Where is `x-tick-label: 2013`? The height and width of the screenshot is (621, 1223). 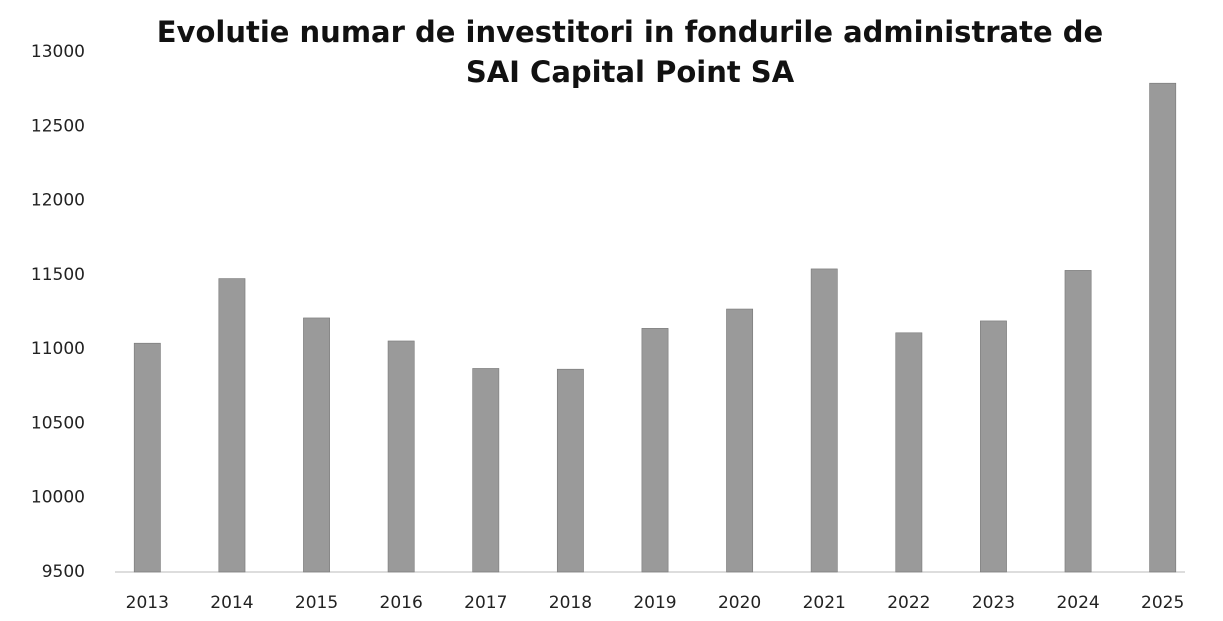 x-tick-label: 2013 is located at coordinates (147, 603).